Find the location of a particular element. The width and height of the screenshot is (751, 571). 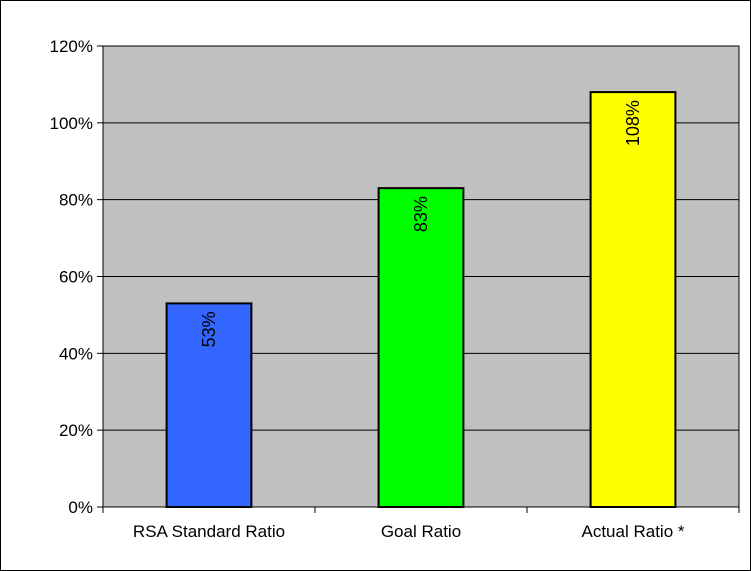

x-tick-label: RSA Standard Ratio is located at coordinates (209, 531).